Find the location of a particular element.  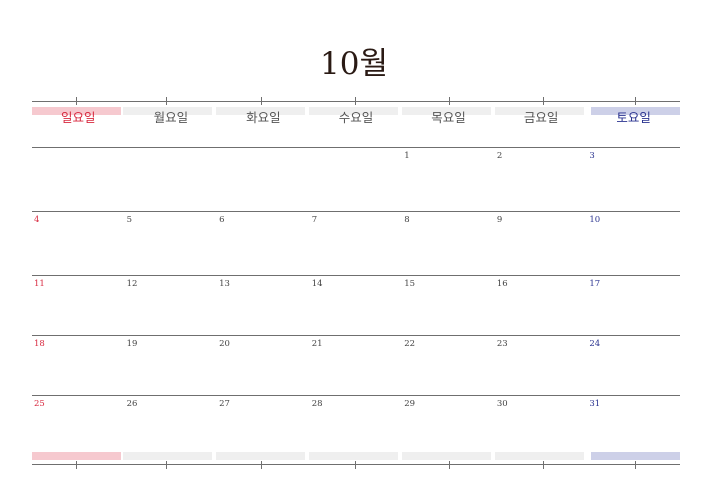

day-cell: 24 is located at coordinates (595, 344).